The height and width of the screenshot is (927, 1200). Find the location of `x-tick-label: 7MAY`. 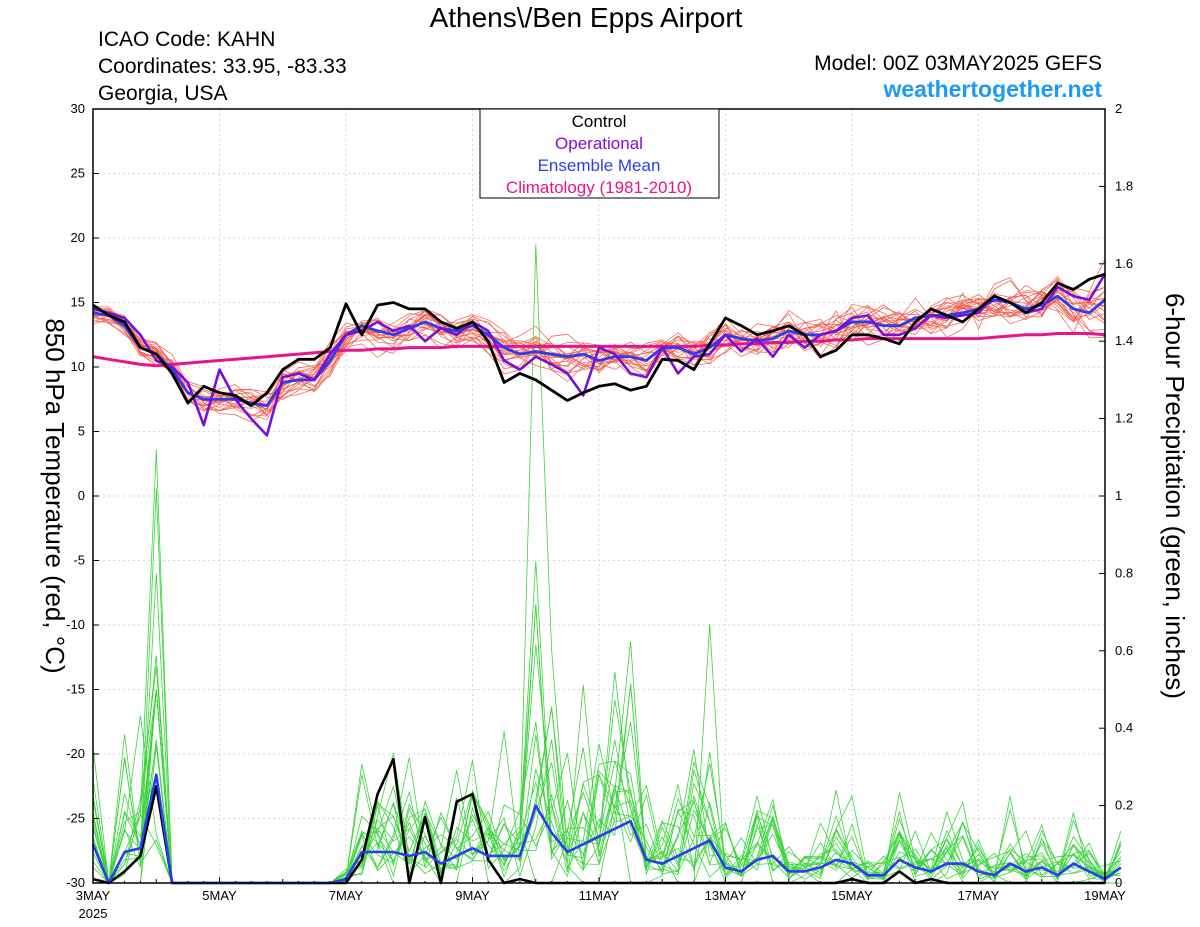

x-tick-label: 7MAY is located at coordinates (346, 895).